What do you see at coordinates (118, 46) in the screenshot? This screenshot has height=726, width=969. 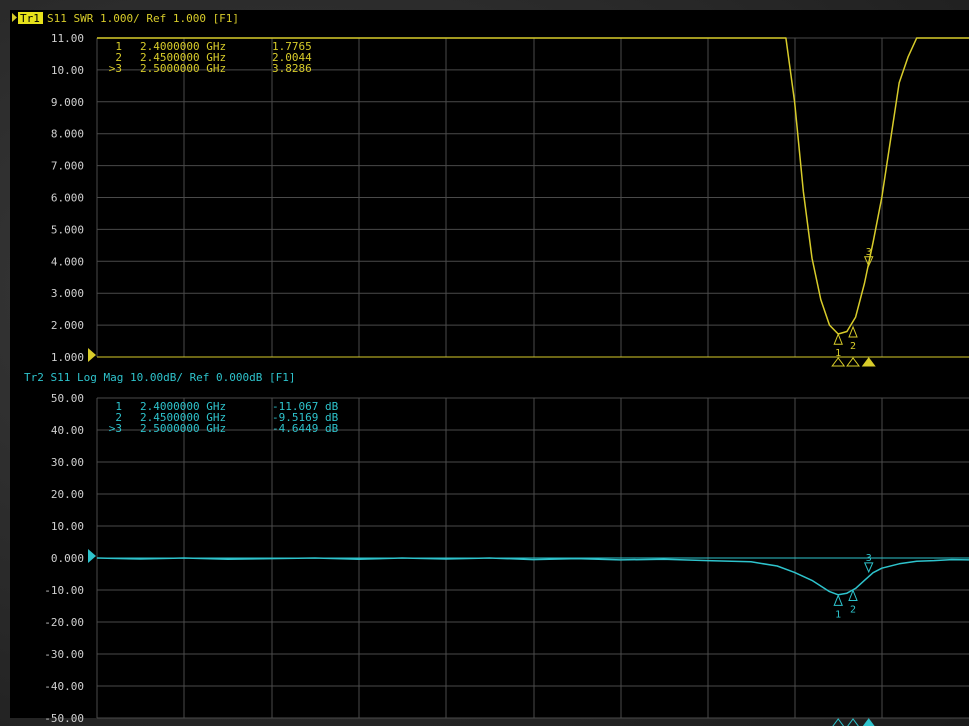 I see `trace1-marker-table-id: 1` at bounding box center [118, 46].